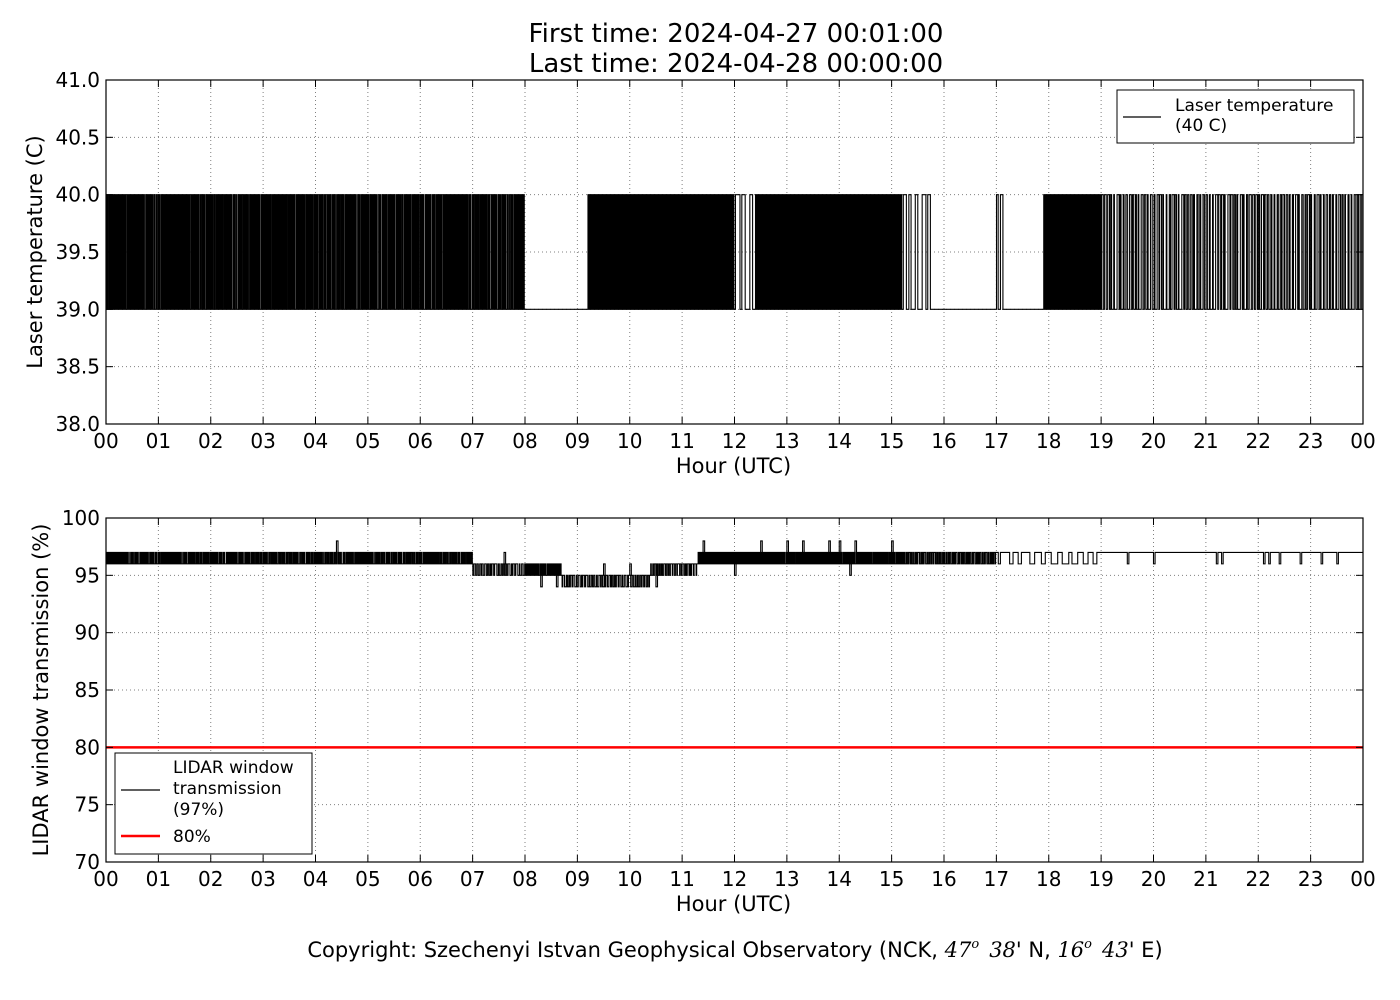 This screenshot has width=1400, height=1000. Describe the element at coordinates (87, 633) in the screenshot. I see `y-tick-label: 90` at that location.